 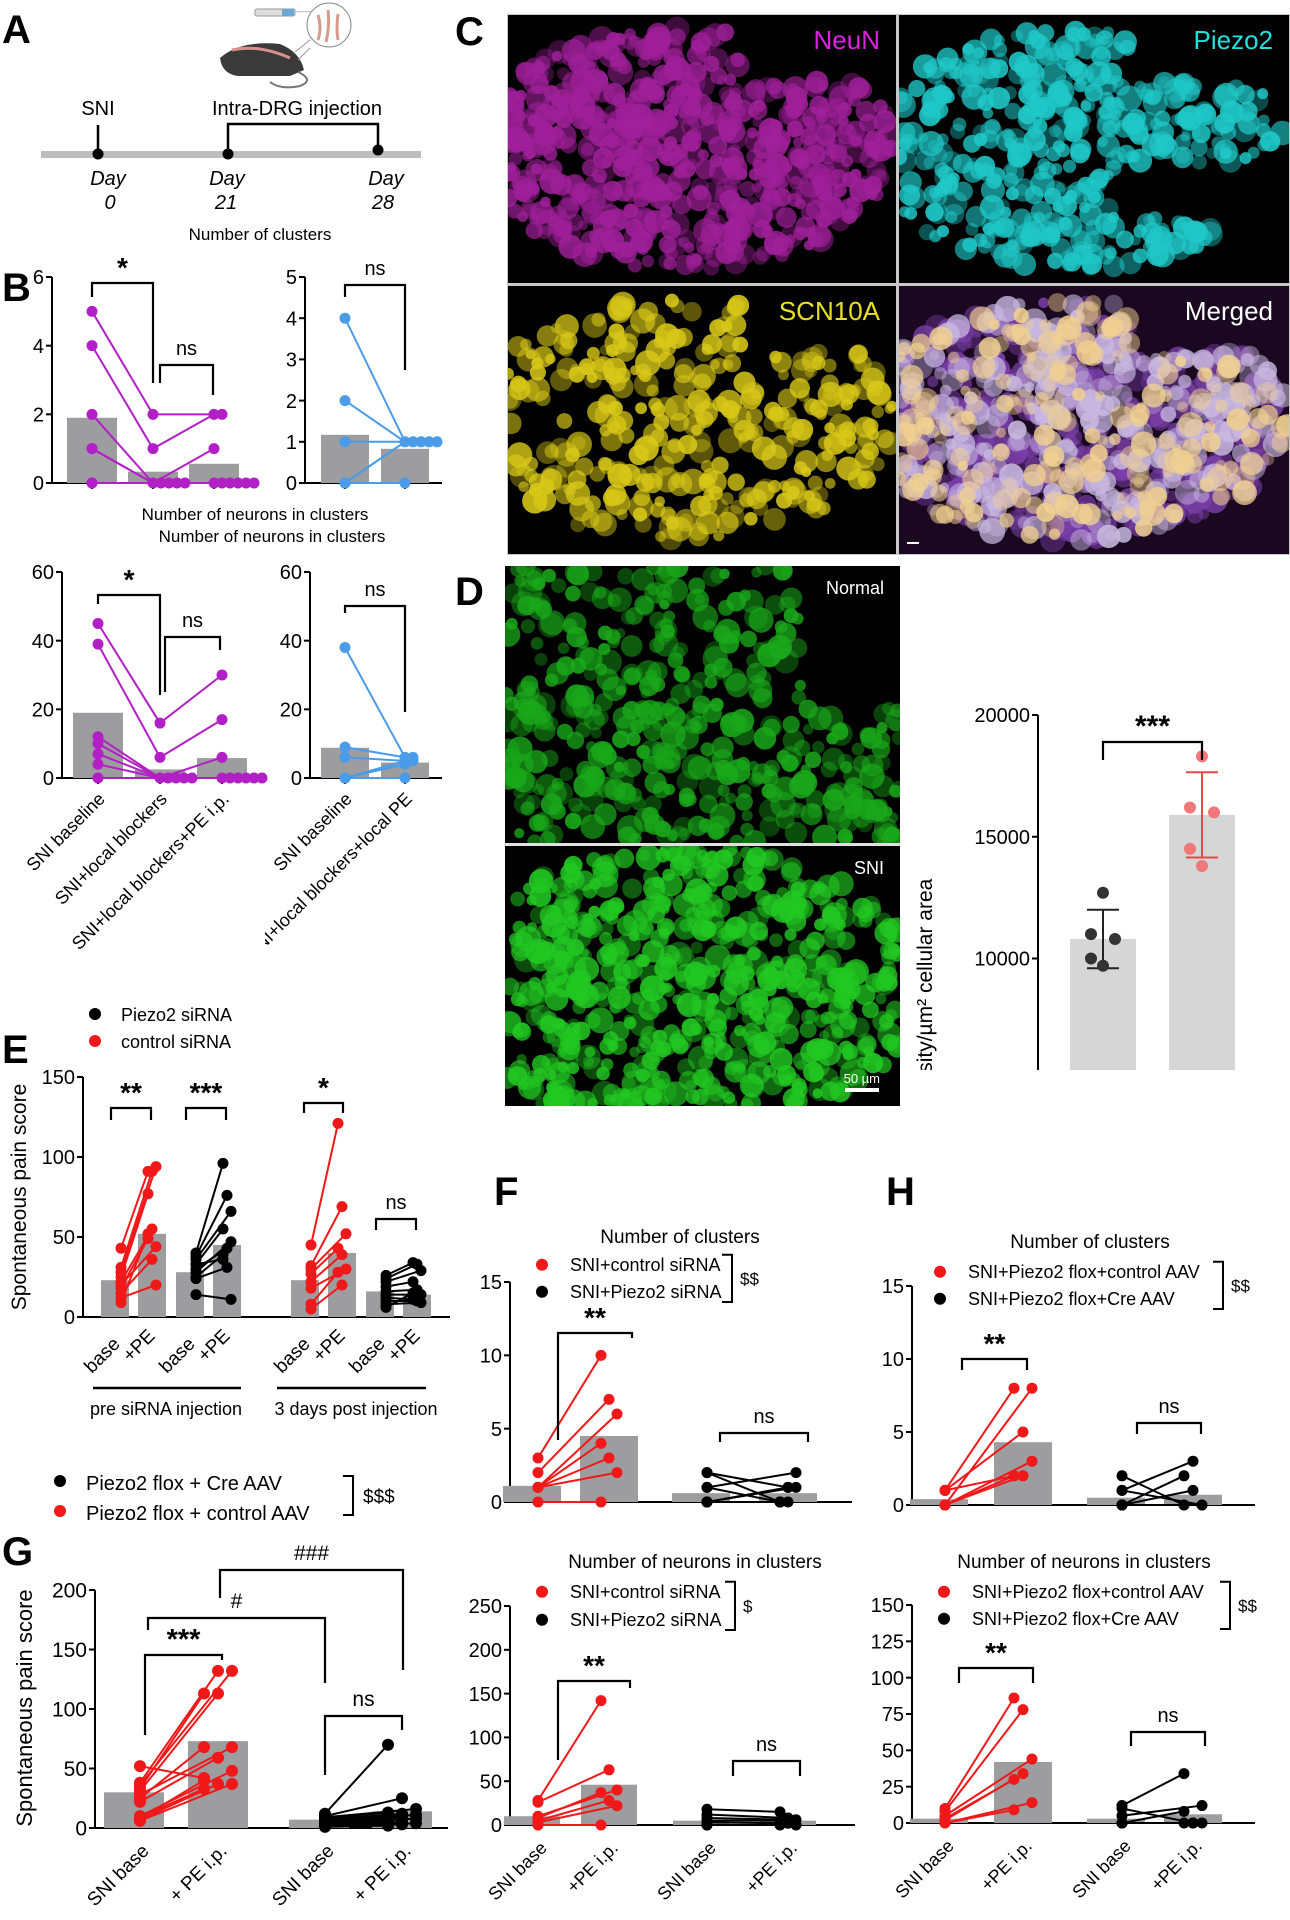 I want to click on y-tick-label: 15, so click(x=893, y=1287).